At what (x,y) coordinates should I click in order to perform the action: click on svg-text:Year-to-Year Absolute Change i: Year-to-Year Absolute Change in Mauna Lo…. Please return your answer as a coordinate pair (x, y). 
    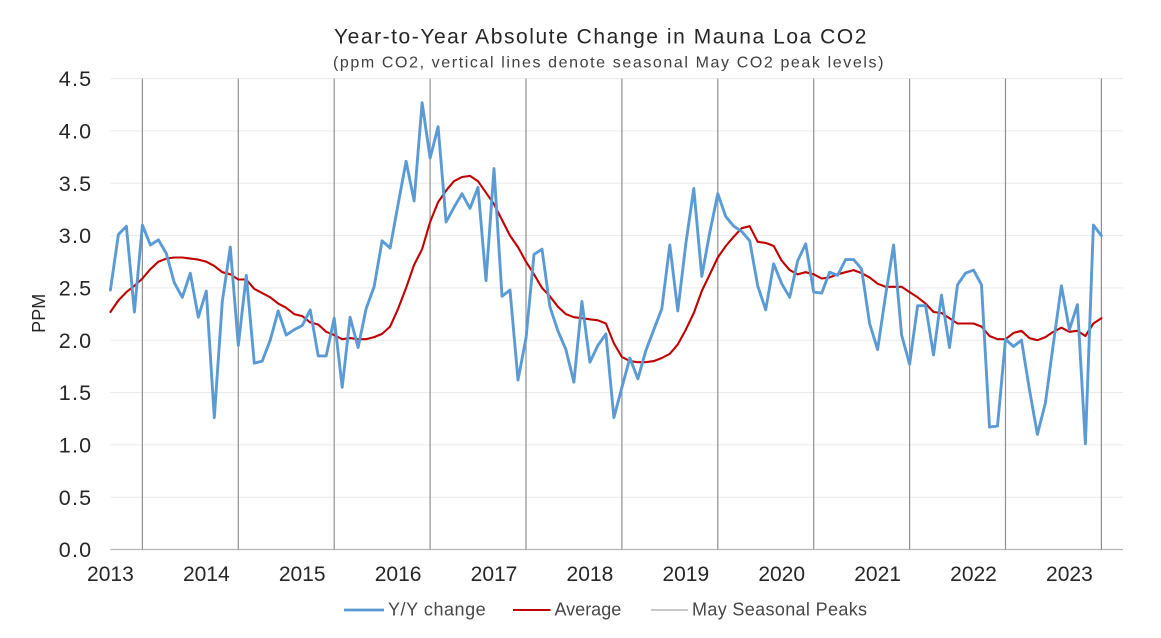
    Looking at the image, I should click on (601, 37).